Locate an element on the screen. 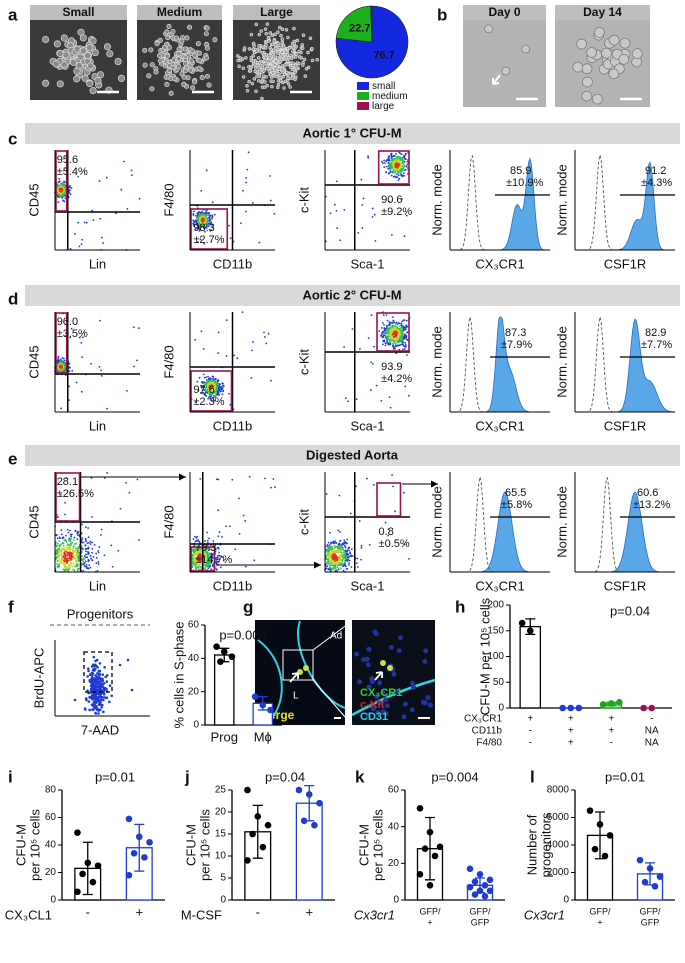 Image resolution: width=685 pixels, height=963 pixels. x-axis-label: Cx3cr1 is located at coordinates (544, 914).